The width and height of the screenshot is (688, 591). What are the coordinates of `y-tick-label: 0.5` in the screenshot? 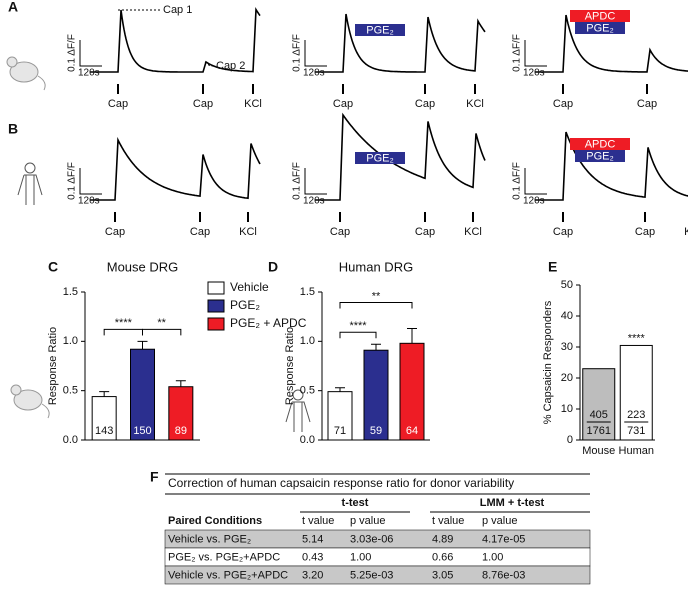 It's located at (307, 391).